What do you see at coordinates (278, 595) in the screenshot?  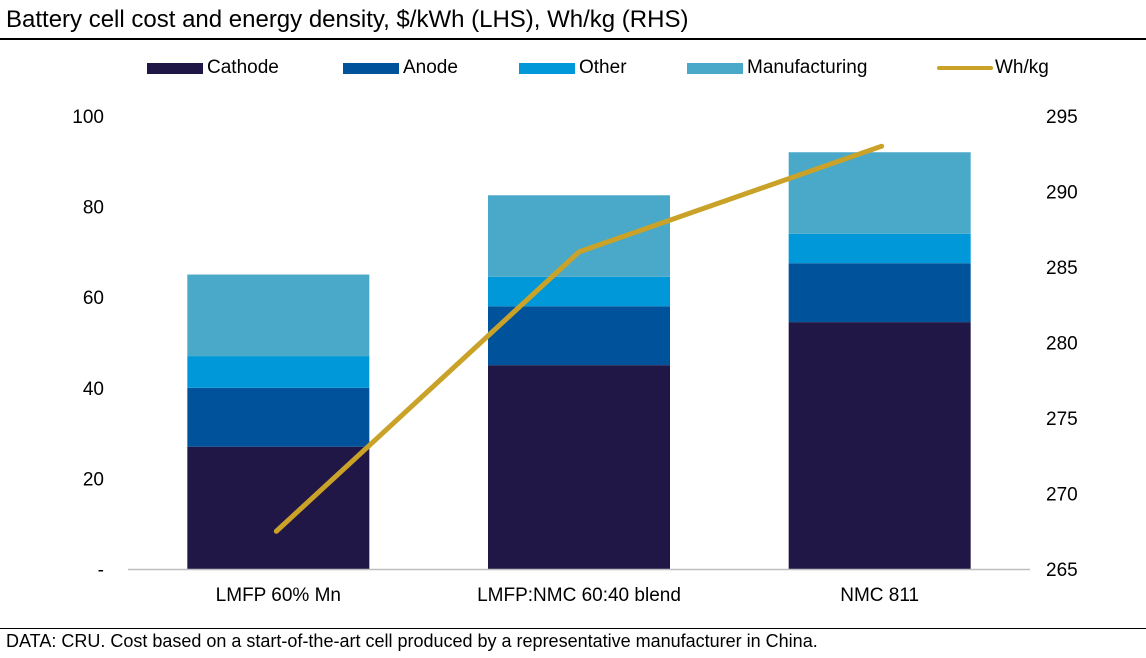 I see `x-tick-label-0: LMFP 60% Mn` at bounding box center [278, 595].